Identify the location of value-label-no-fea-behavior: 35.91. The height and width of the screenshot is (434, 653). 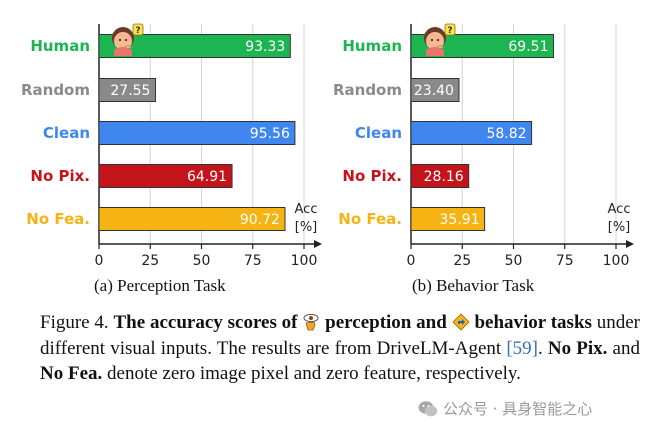
(460, 220).